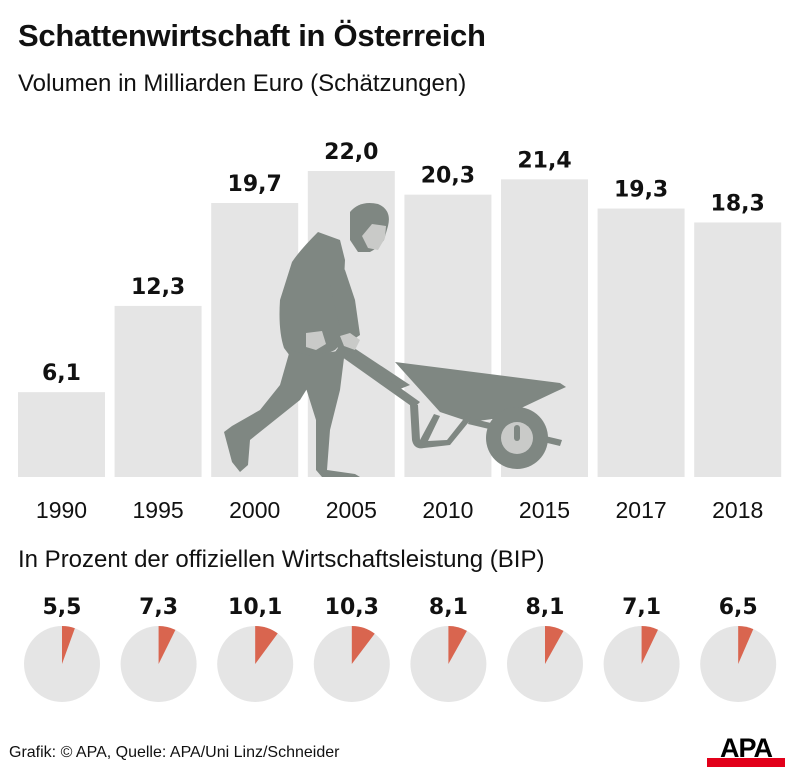 This screenshot has width=800, height=782. I want to click on wheelbarrow-tray, so click(480, 392).